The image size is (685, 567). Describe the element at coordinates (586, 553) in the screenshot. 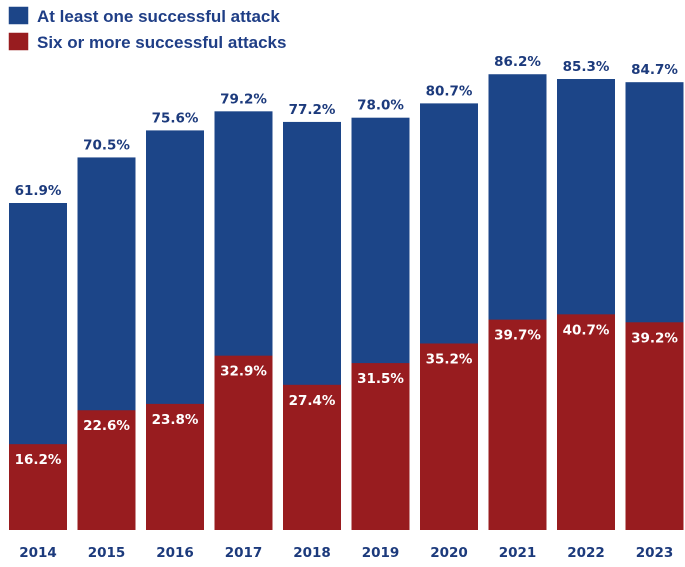

I see `x-tick-2022: 2022` at that location.